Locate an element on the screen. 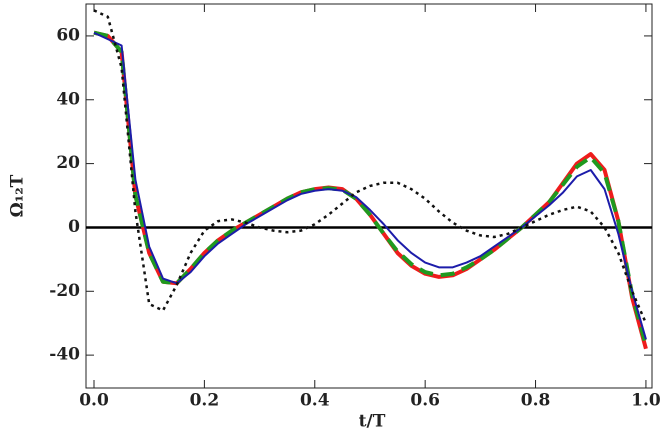 This screenshot has height=434, width=664. y-tick-label: 20 is located at coordinates (68, 163).